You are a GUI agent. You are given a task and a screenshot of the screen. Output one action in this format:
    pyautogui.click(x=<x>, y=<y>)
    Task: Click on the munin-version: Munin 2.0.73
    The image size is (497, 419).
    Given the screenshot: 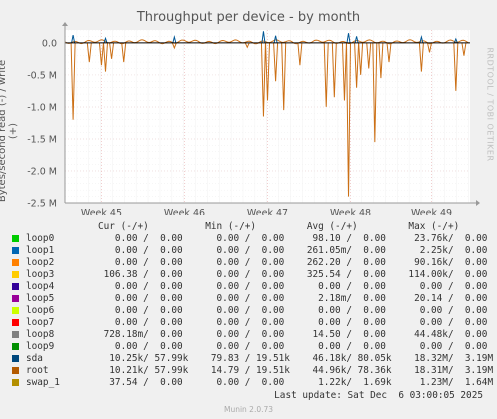 What is the action you would take?
    pyautogui.click(x=248, y=409)
    